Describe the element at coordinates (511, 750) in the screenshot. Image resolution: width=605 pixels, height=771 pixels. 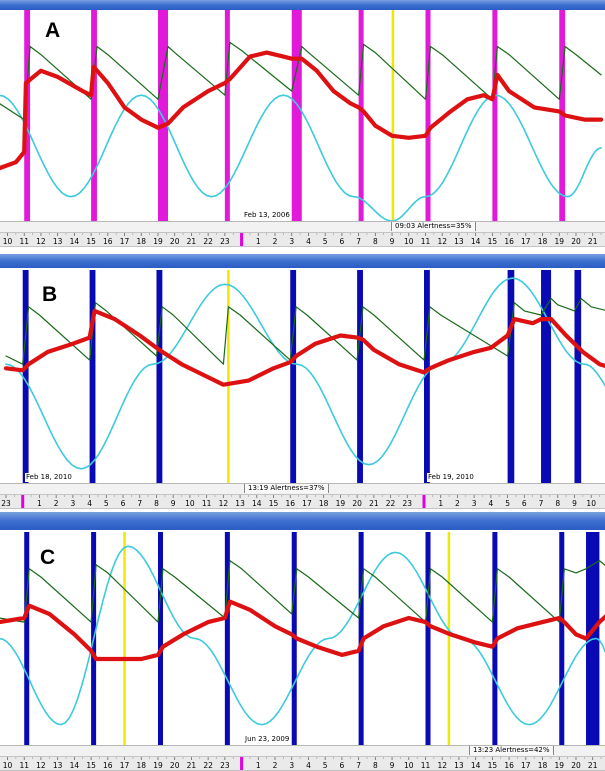
I see `alertness-readout: 13:23 Alertness=42%` at that location.